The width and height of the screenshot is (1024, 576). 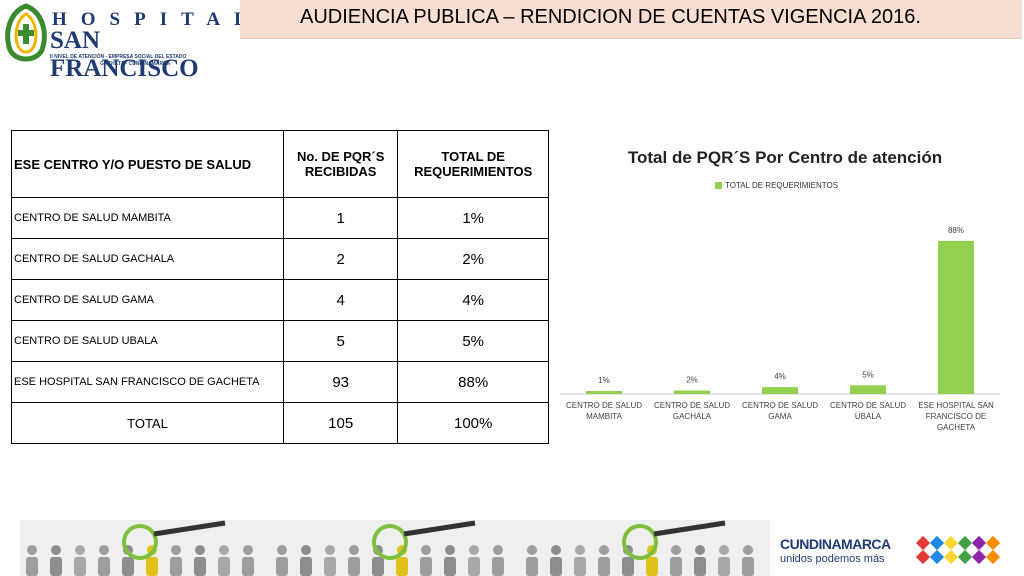 I want to click on row-count: 2, so click(x=340, y=259).